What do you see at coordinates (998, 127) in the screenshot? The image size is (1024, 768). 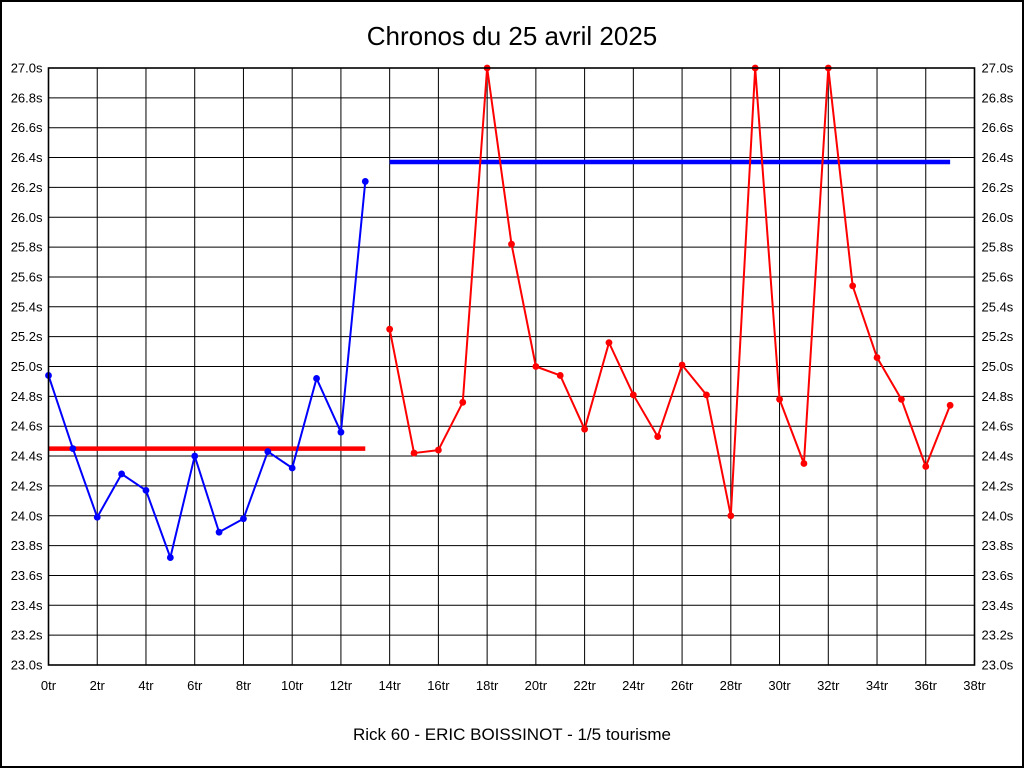 I see `y-tick-label-right: 26.6s` at bounding box center [998, 127].